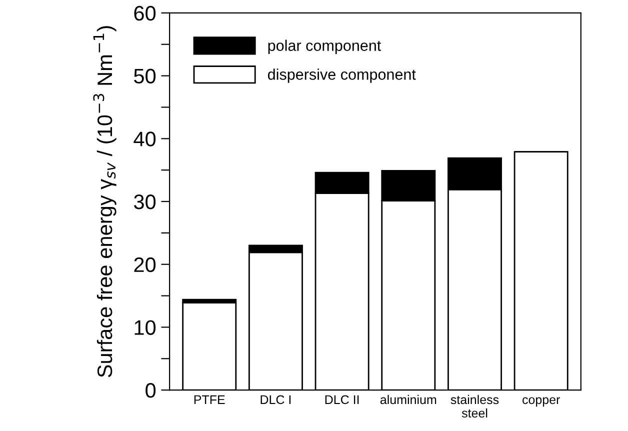  I want to click on x-tick-label: copper, so click(541, 402).